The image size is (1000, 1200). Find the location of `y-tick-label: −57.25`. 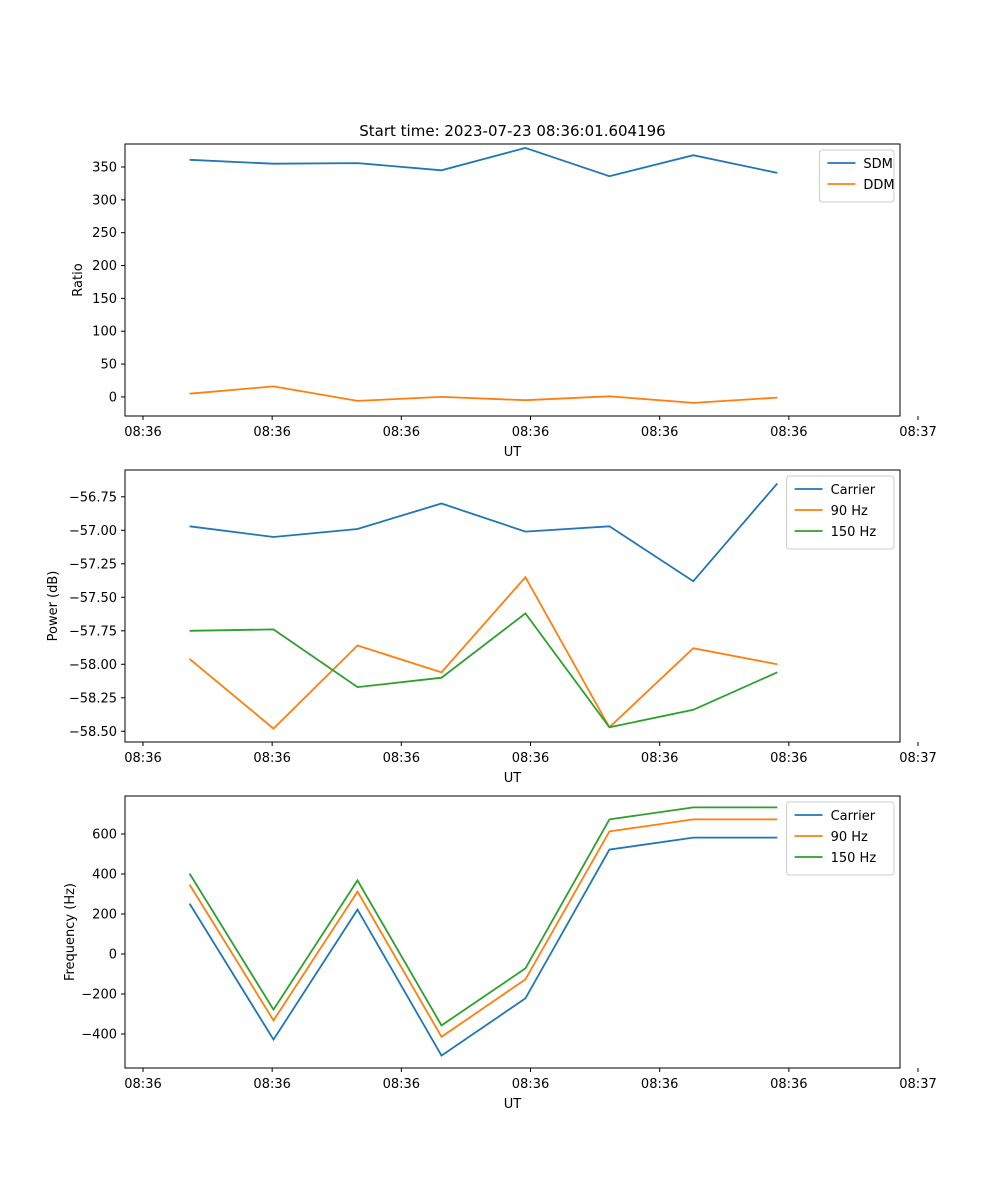

y-tick-label: −57.25 is located at coordinates (93, 564).